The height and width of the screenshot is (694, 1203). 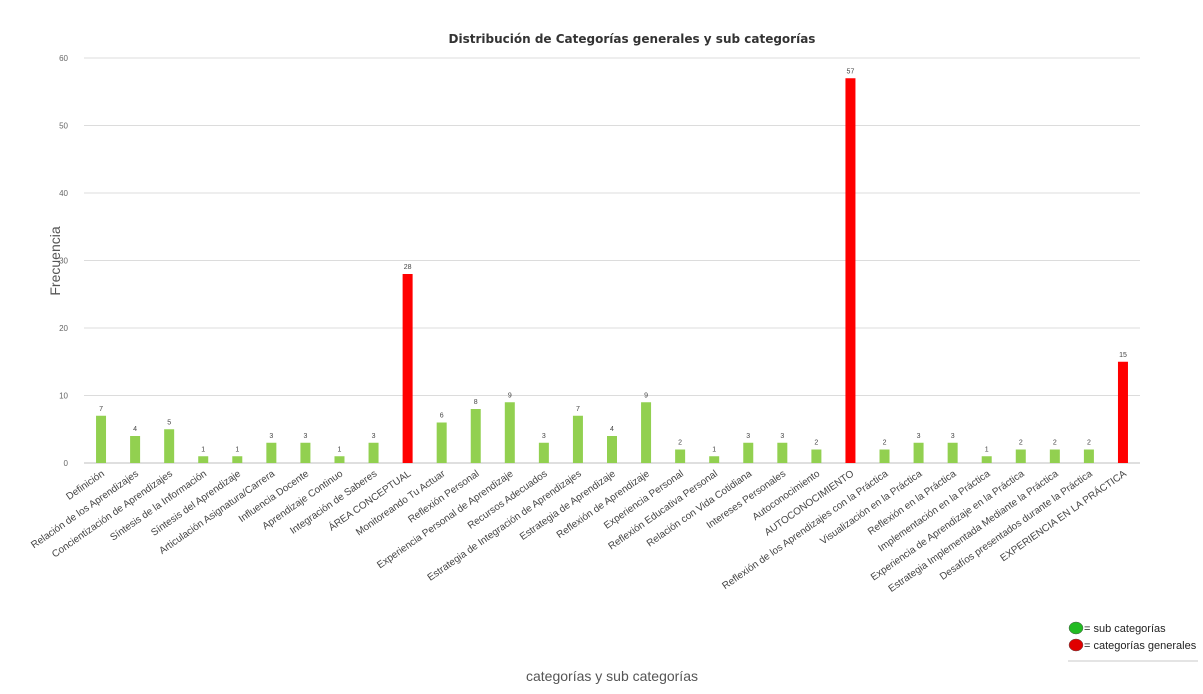 I want to click on y-axis-ticks: 0 10 20 30 40 50 60, so click(x=63, y=261).